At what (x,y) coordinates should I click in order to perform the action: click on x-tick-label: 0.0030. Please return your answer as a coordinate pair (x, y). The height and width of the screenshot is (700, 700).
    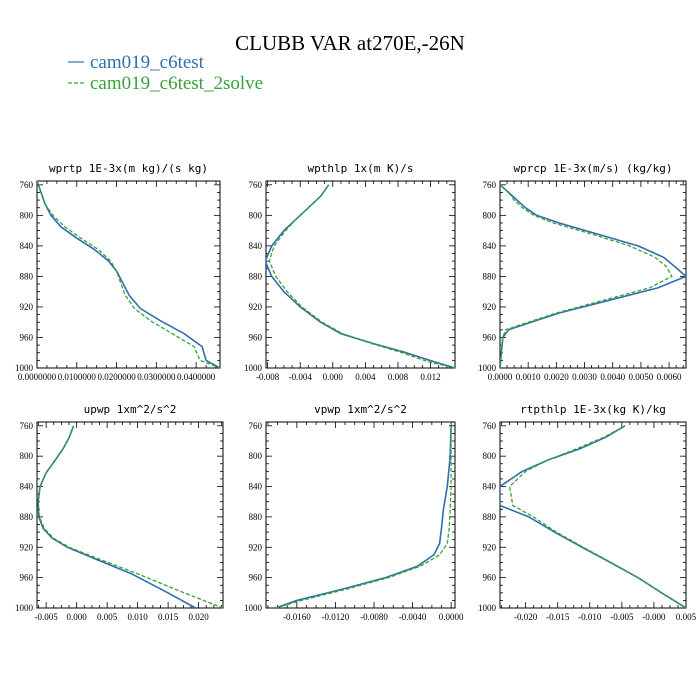
    Looking at the image, I should click on (584, 377).